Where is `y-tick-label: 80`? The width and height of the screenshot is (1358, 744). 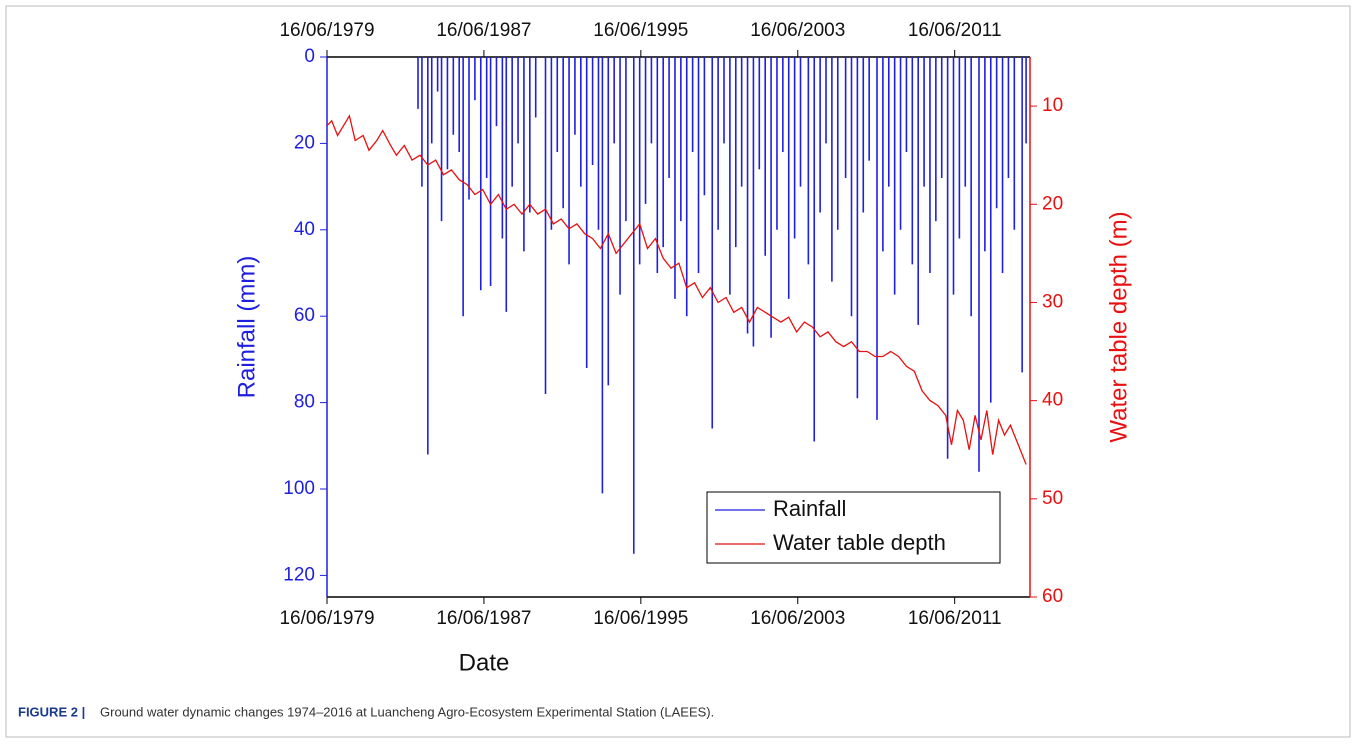 y-tick-label: 80 is located at coordinates (304, 402).